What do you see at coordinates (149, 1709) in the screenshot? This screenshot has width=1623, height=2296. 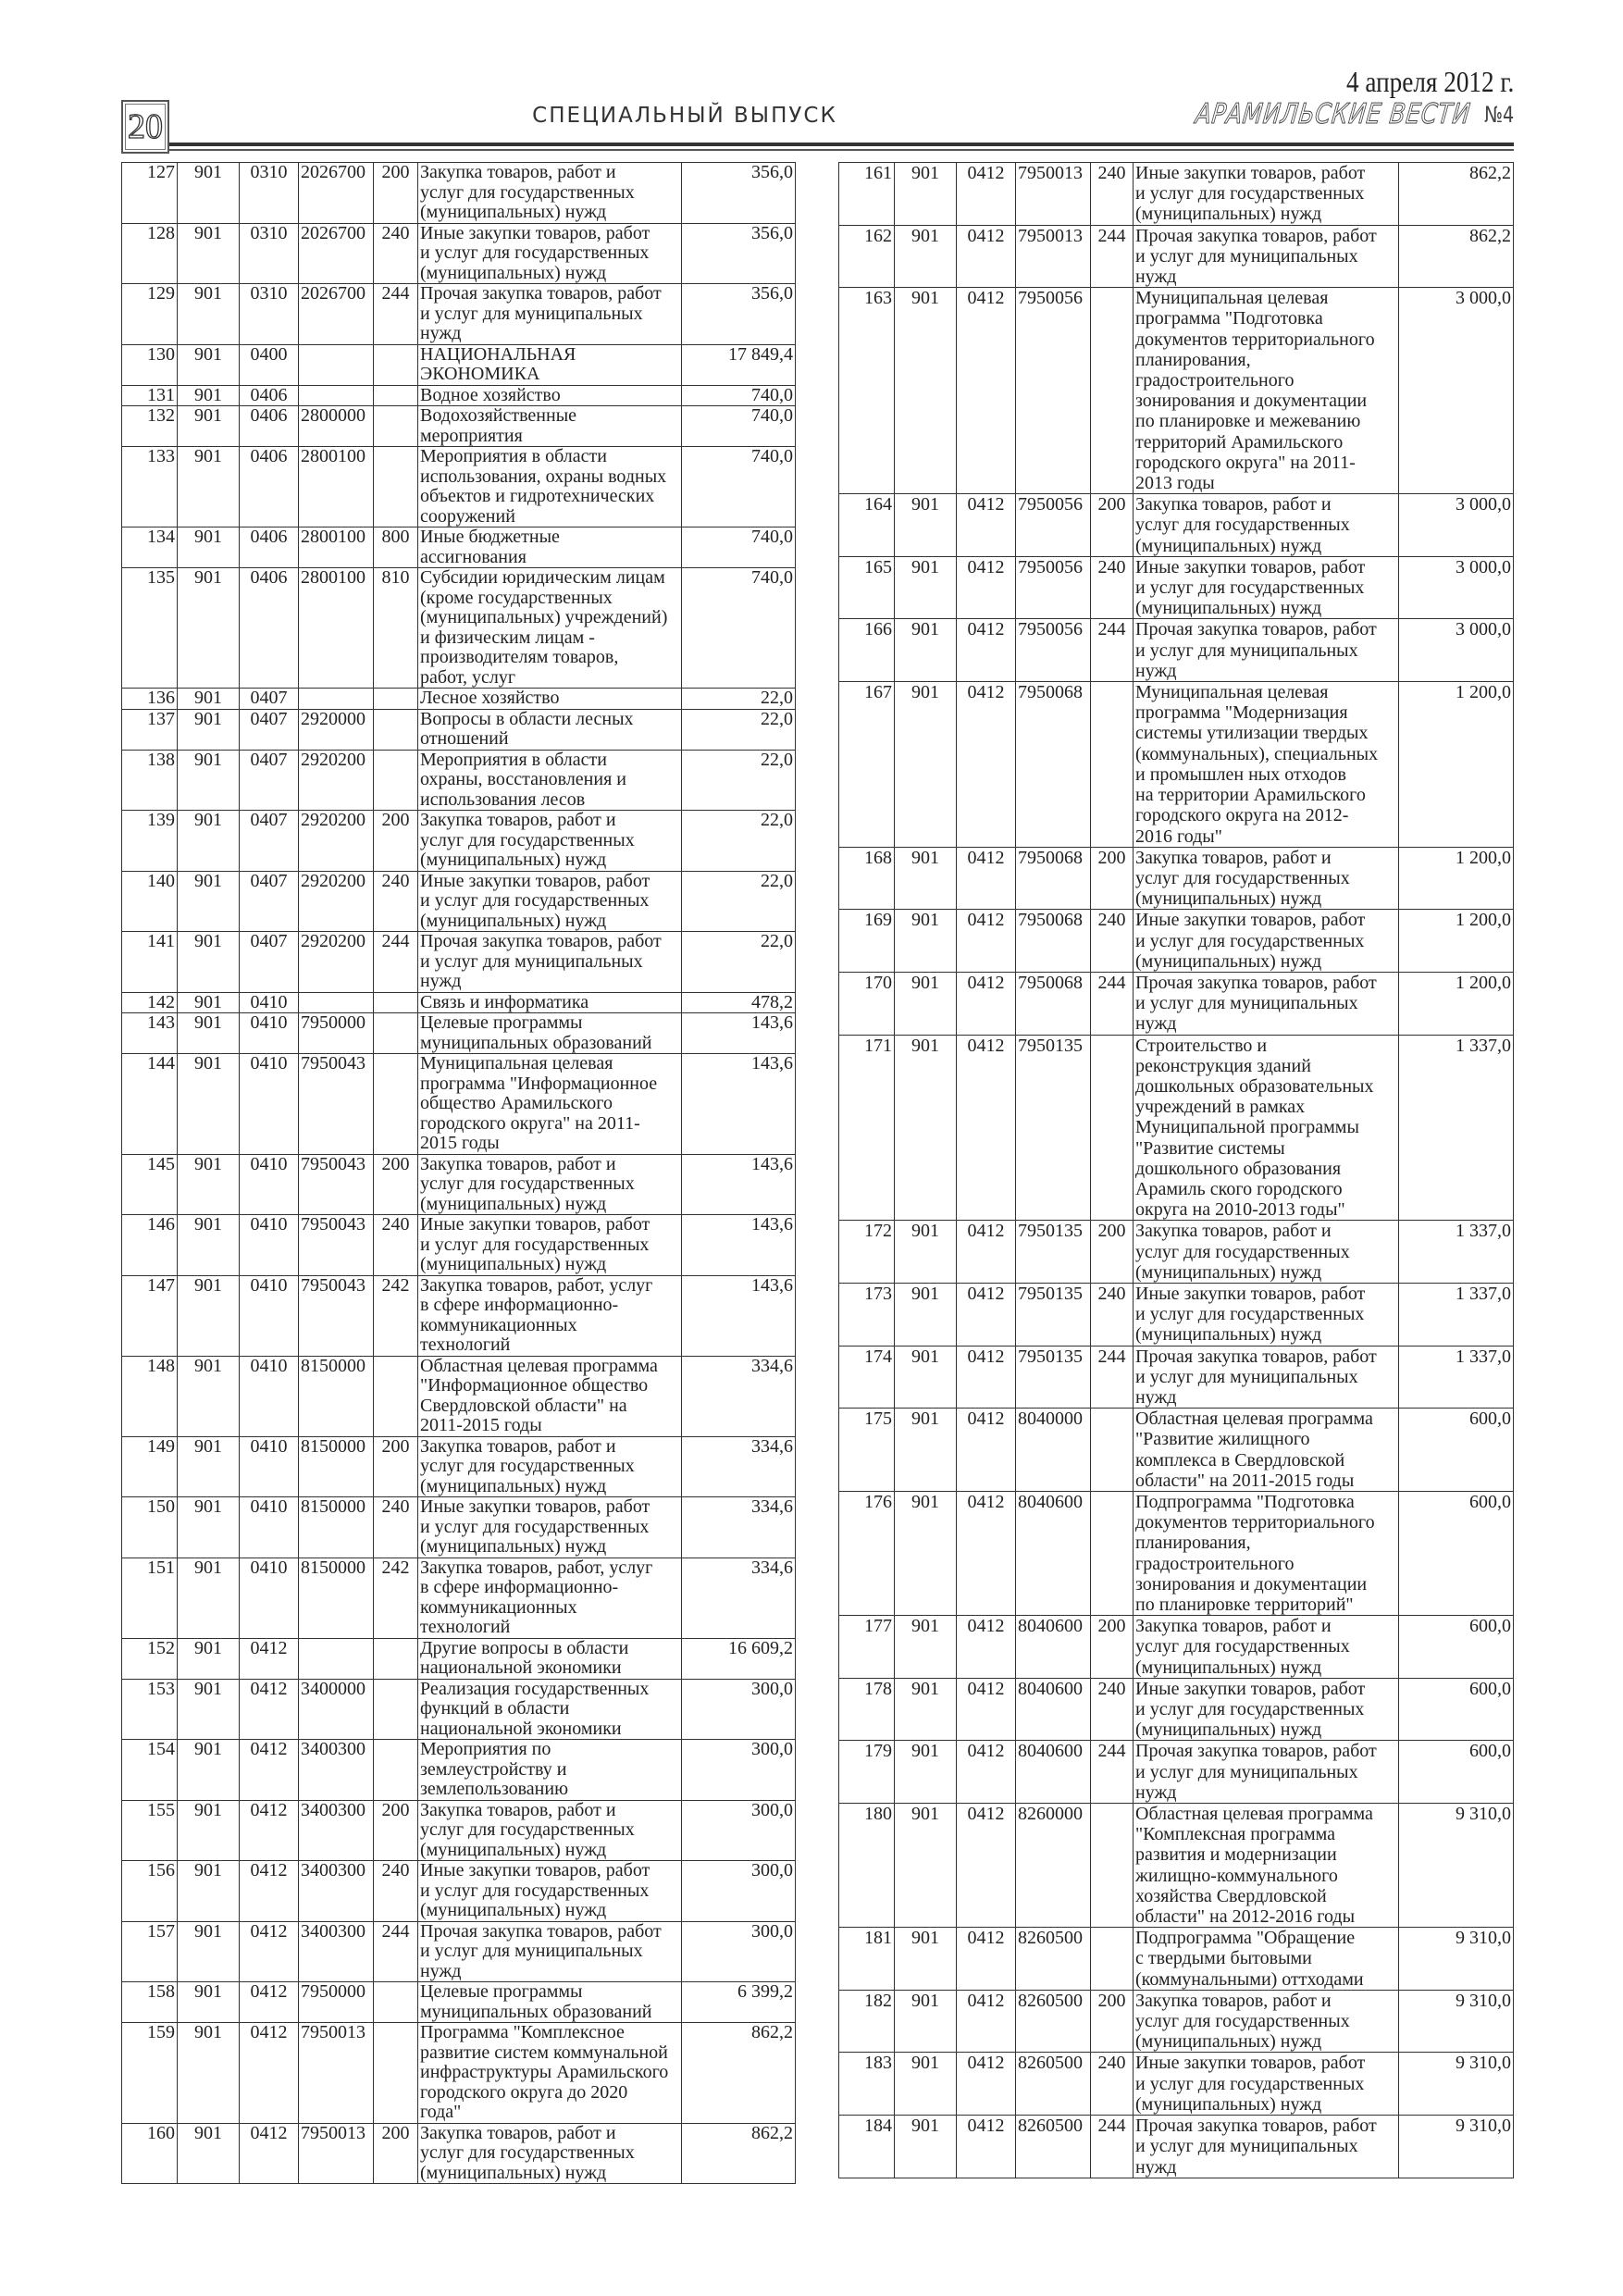 I see `row-number: 153` at bounding box center [149, 1709].